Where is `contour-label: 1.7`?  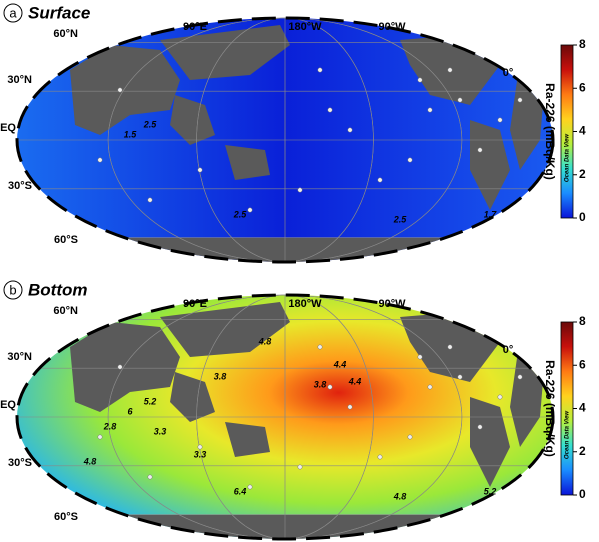
contour-label: 1.7 is located at coordinates (491, 214).